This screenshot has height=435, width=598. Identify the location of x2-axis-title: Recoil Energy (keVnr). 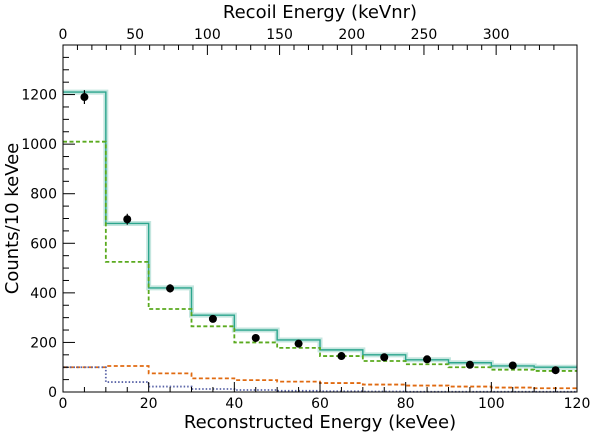
(320, 12).